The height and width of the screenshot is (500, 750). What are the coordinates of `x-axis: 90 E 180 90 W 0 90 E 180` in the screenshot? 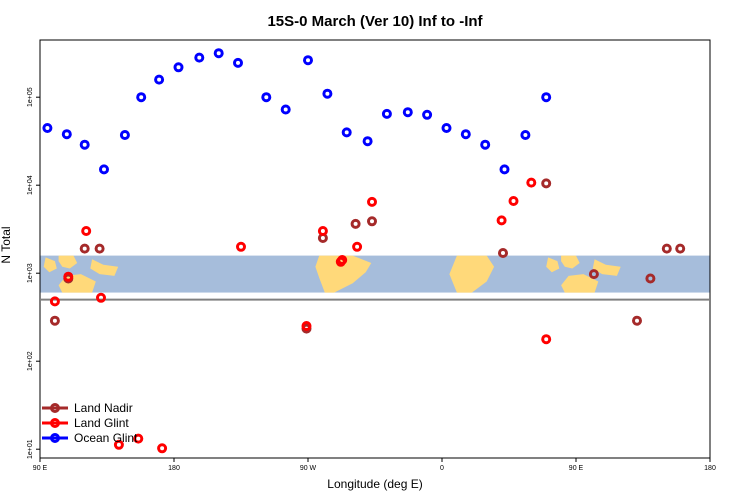 It's located at (374, 465).